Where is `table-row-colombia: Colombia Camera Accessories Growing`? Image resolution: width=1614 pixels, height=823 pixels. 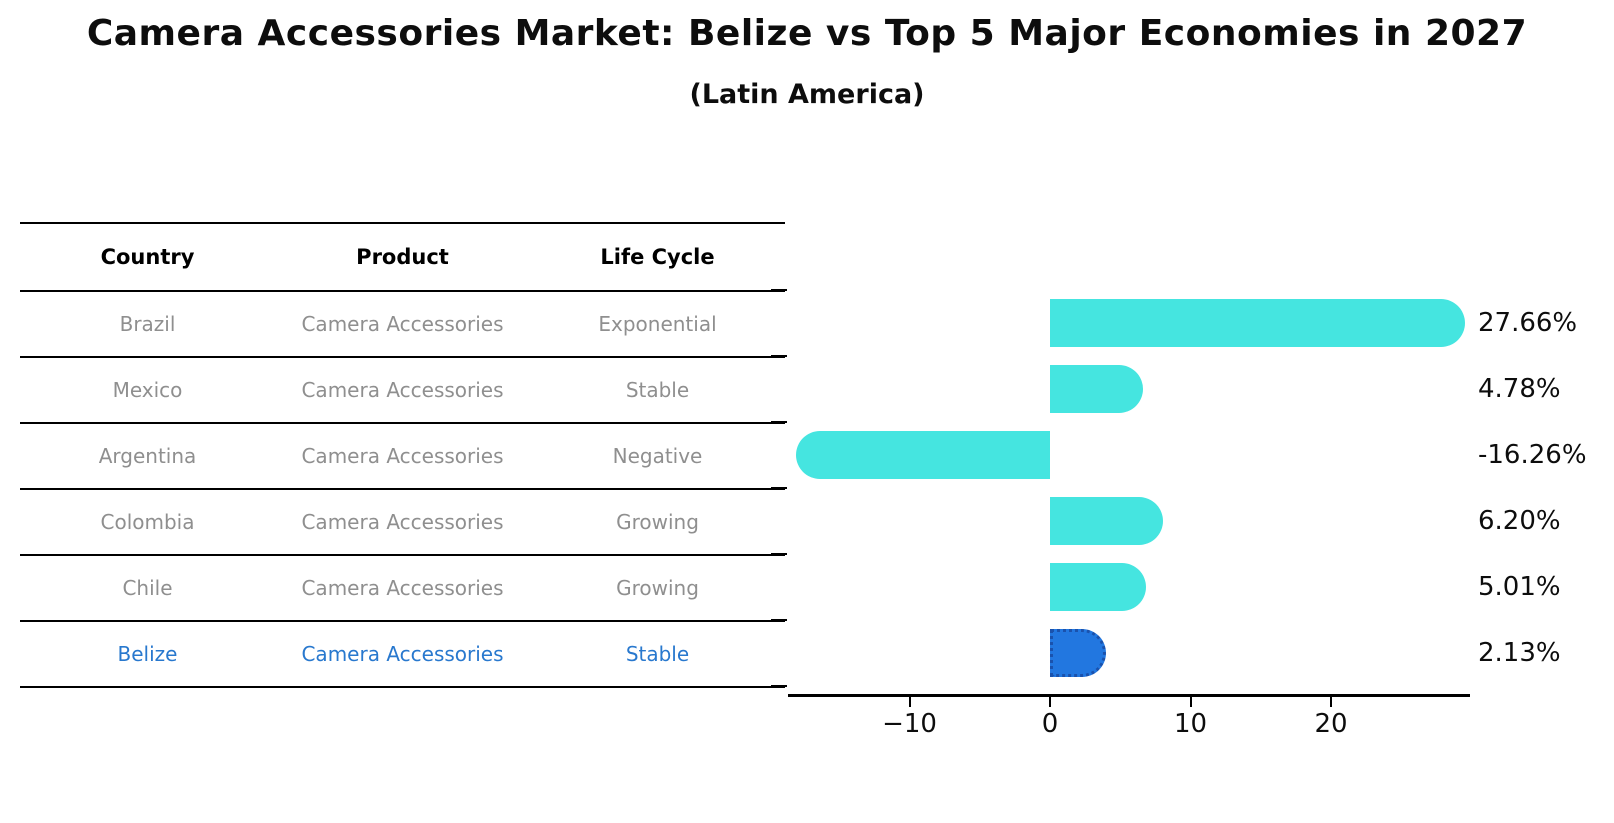 table-row-colombia: Colombia Camera Accessories Growing is located at coordinates (402, 523).